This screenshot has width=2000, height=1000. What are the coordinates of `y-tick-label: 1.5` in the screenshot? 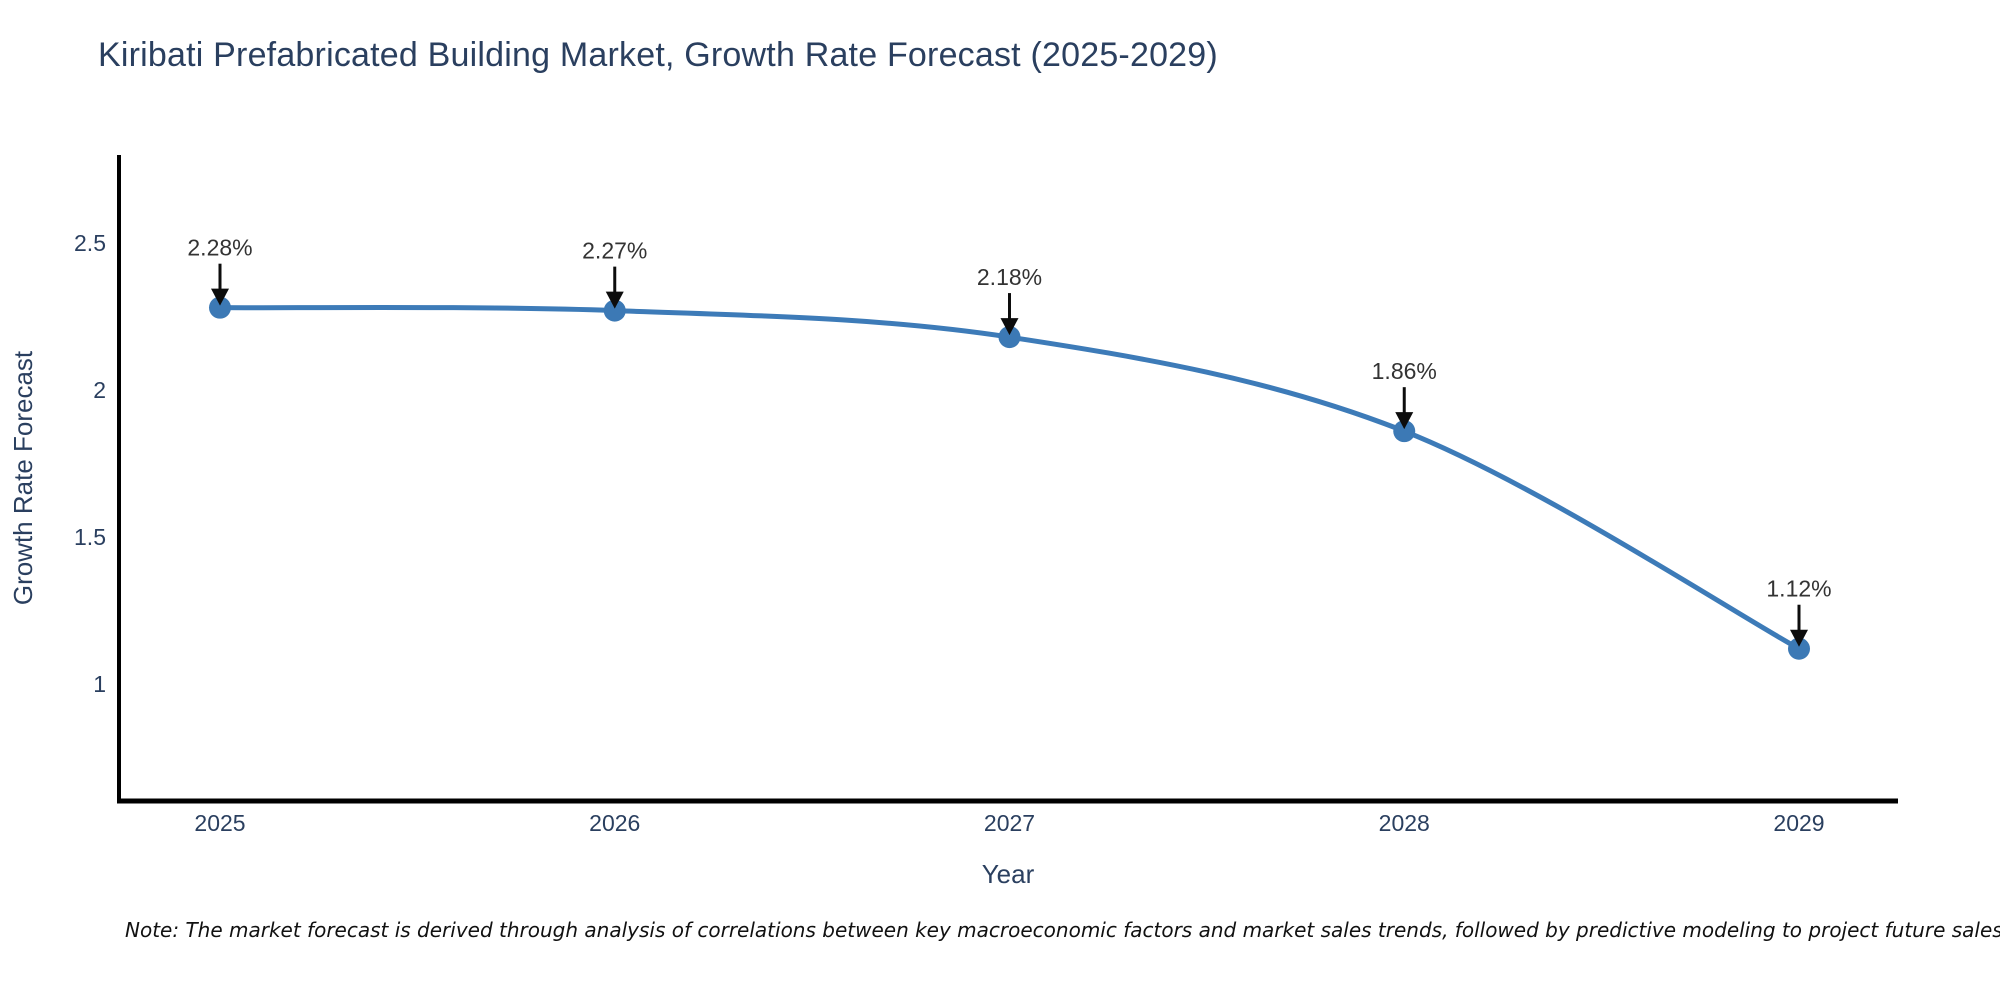 It's located at (90, 537).